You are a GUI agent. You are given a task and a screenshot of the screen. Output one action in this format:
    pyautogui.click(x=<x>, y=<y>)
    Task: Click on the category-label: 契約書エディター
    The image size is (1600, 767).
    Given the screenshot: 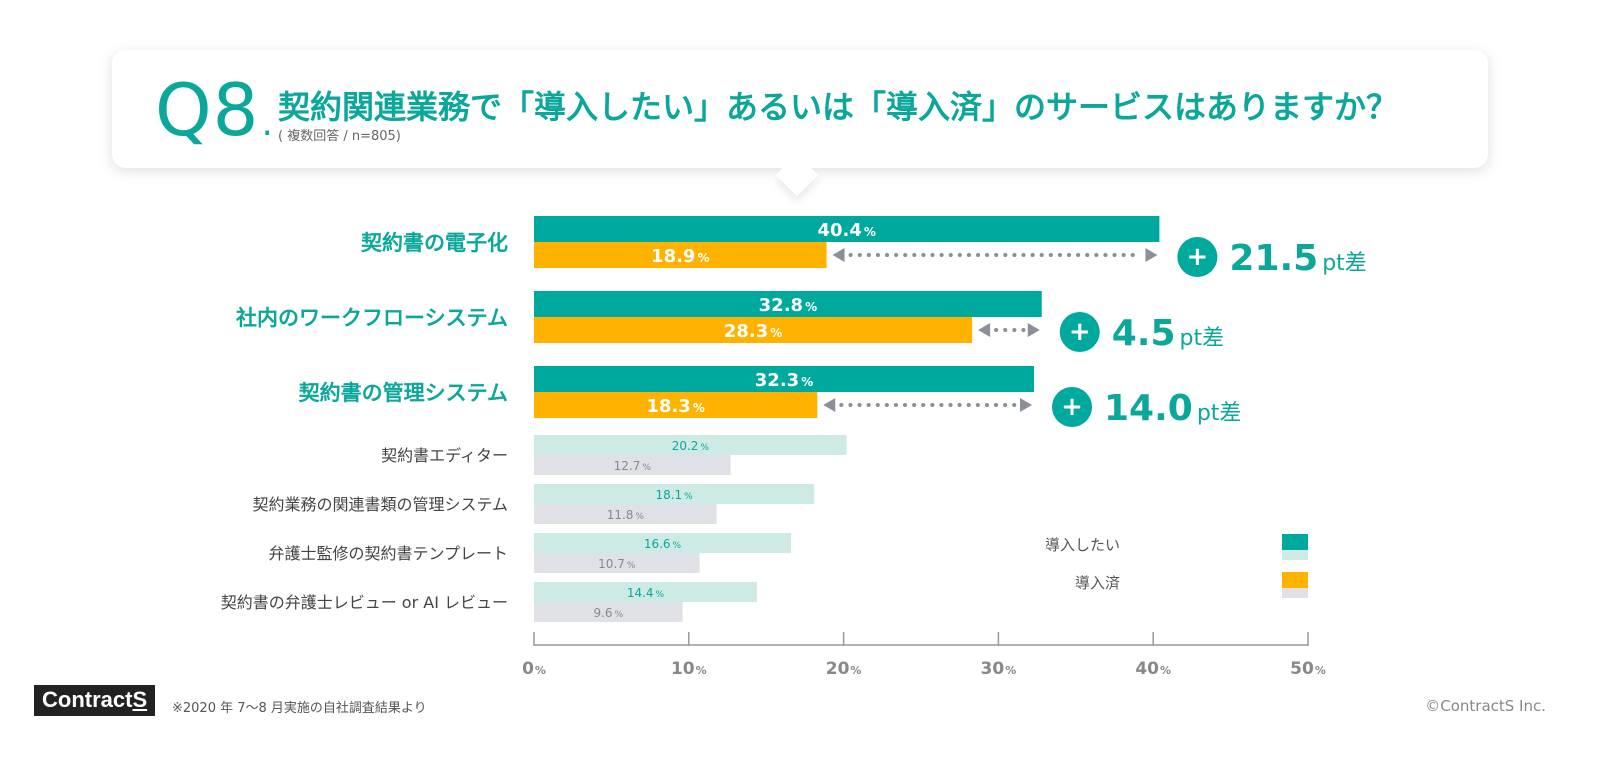 What is the action you would take?
    pyautogui.click(x=444, y=455)
    